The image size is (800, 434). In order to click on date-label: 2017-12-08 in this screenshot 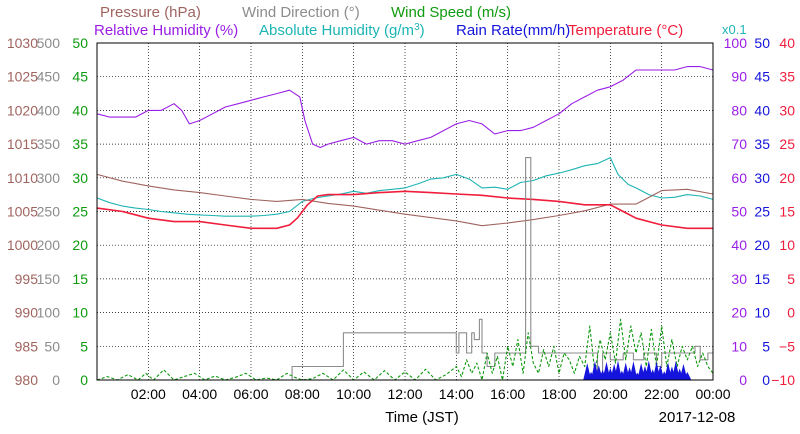, I will do `click(697, 417)`.